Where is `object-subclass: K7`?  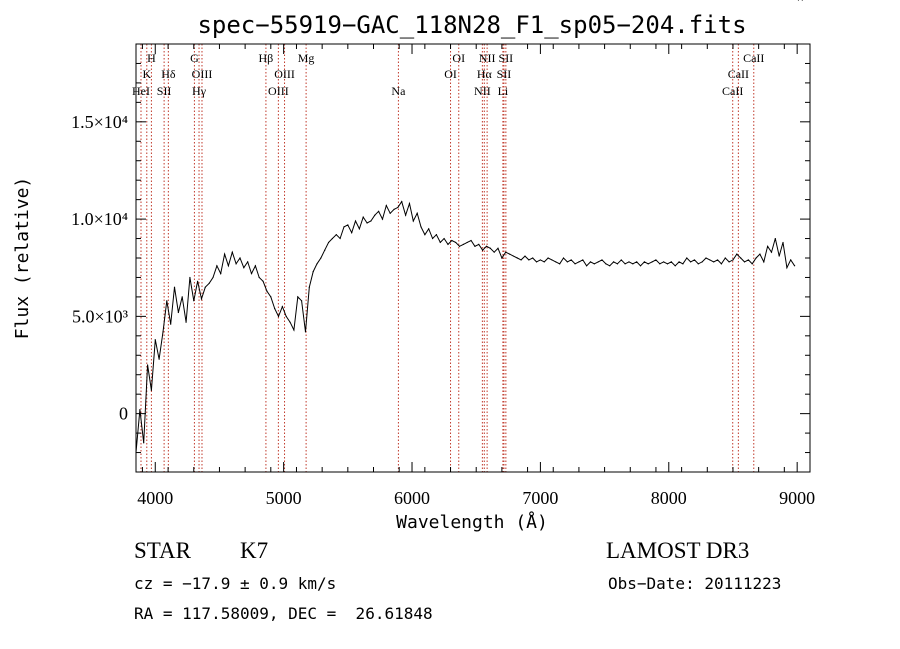 object-subclass: K7 is located at coordinates (254, 550).